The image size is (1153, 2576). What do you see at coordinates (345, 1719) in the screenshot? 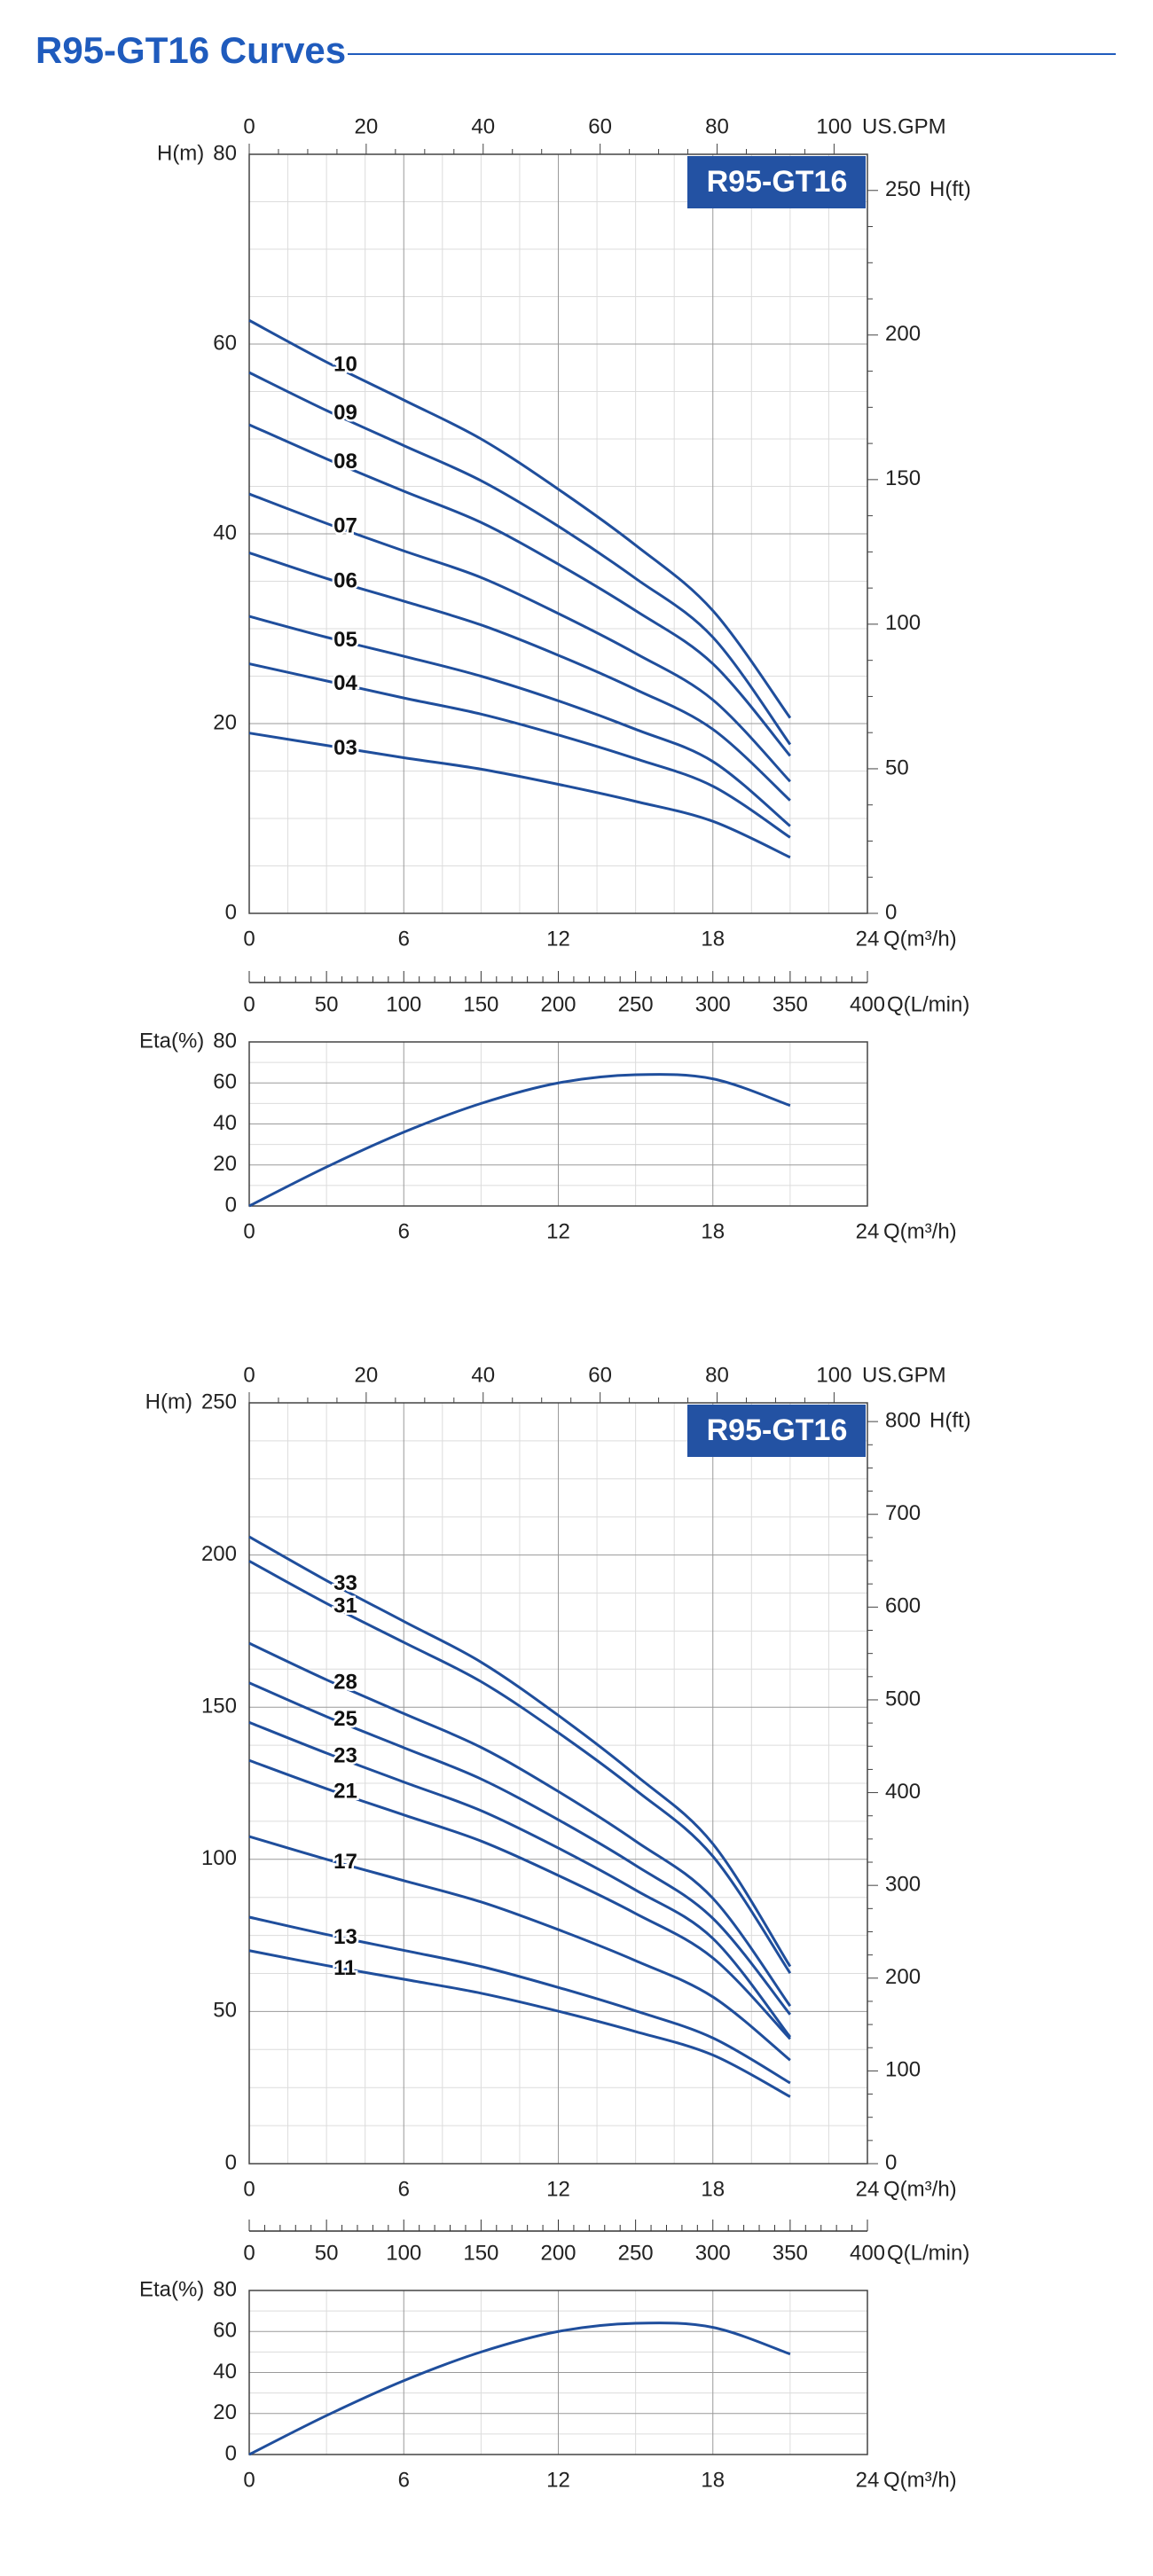
I see `curve-label: 25` at bounding box center [345, 1719].